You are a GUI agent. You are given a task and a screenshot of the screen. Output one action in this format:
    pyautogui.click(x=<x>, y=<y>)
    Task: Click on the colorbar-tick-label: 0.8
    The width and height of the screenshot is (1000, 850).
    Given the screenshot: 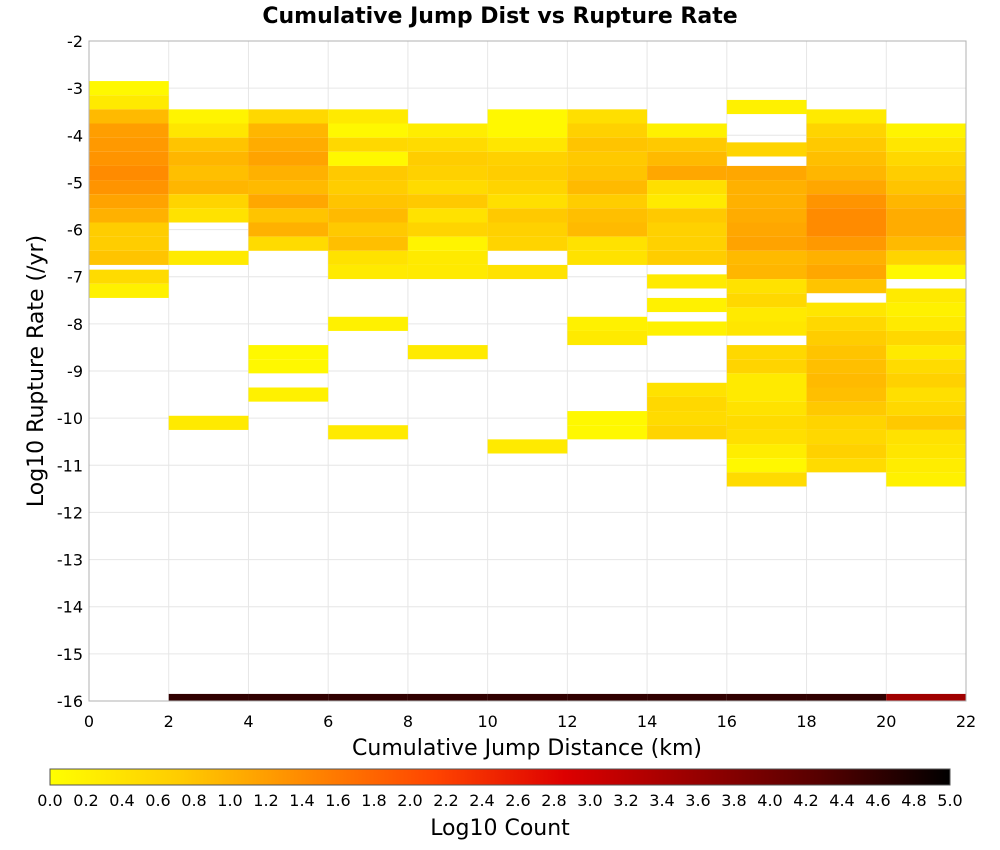 What is the action you would take?
    pyautogui.click(x=193, y=800)
    